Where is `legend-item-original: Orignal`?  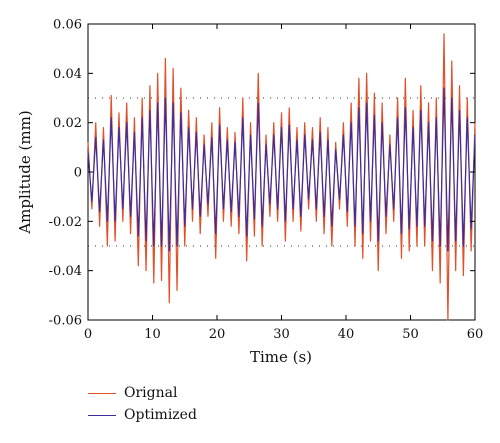 legend-item-original: Orignal is located at coordinates (132, 393).